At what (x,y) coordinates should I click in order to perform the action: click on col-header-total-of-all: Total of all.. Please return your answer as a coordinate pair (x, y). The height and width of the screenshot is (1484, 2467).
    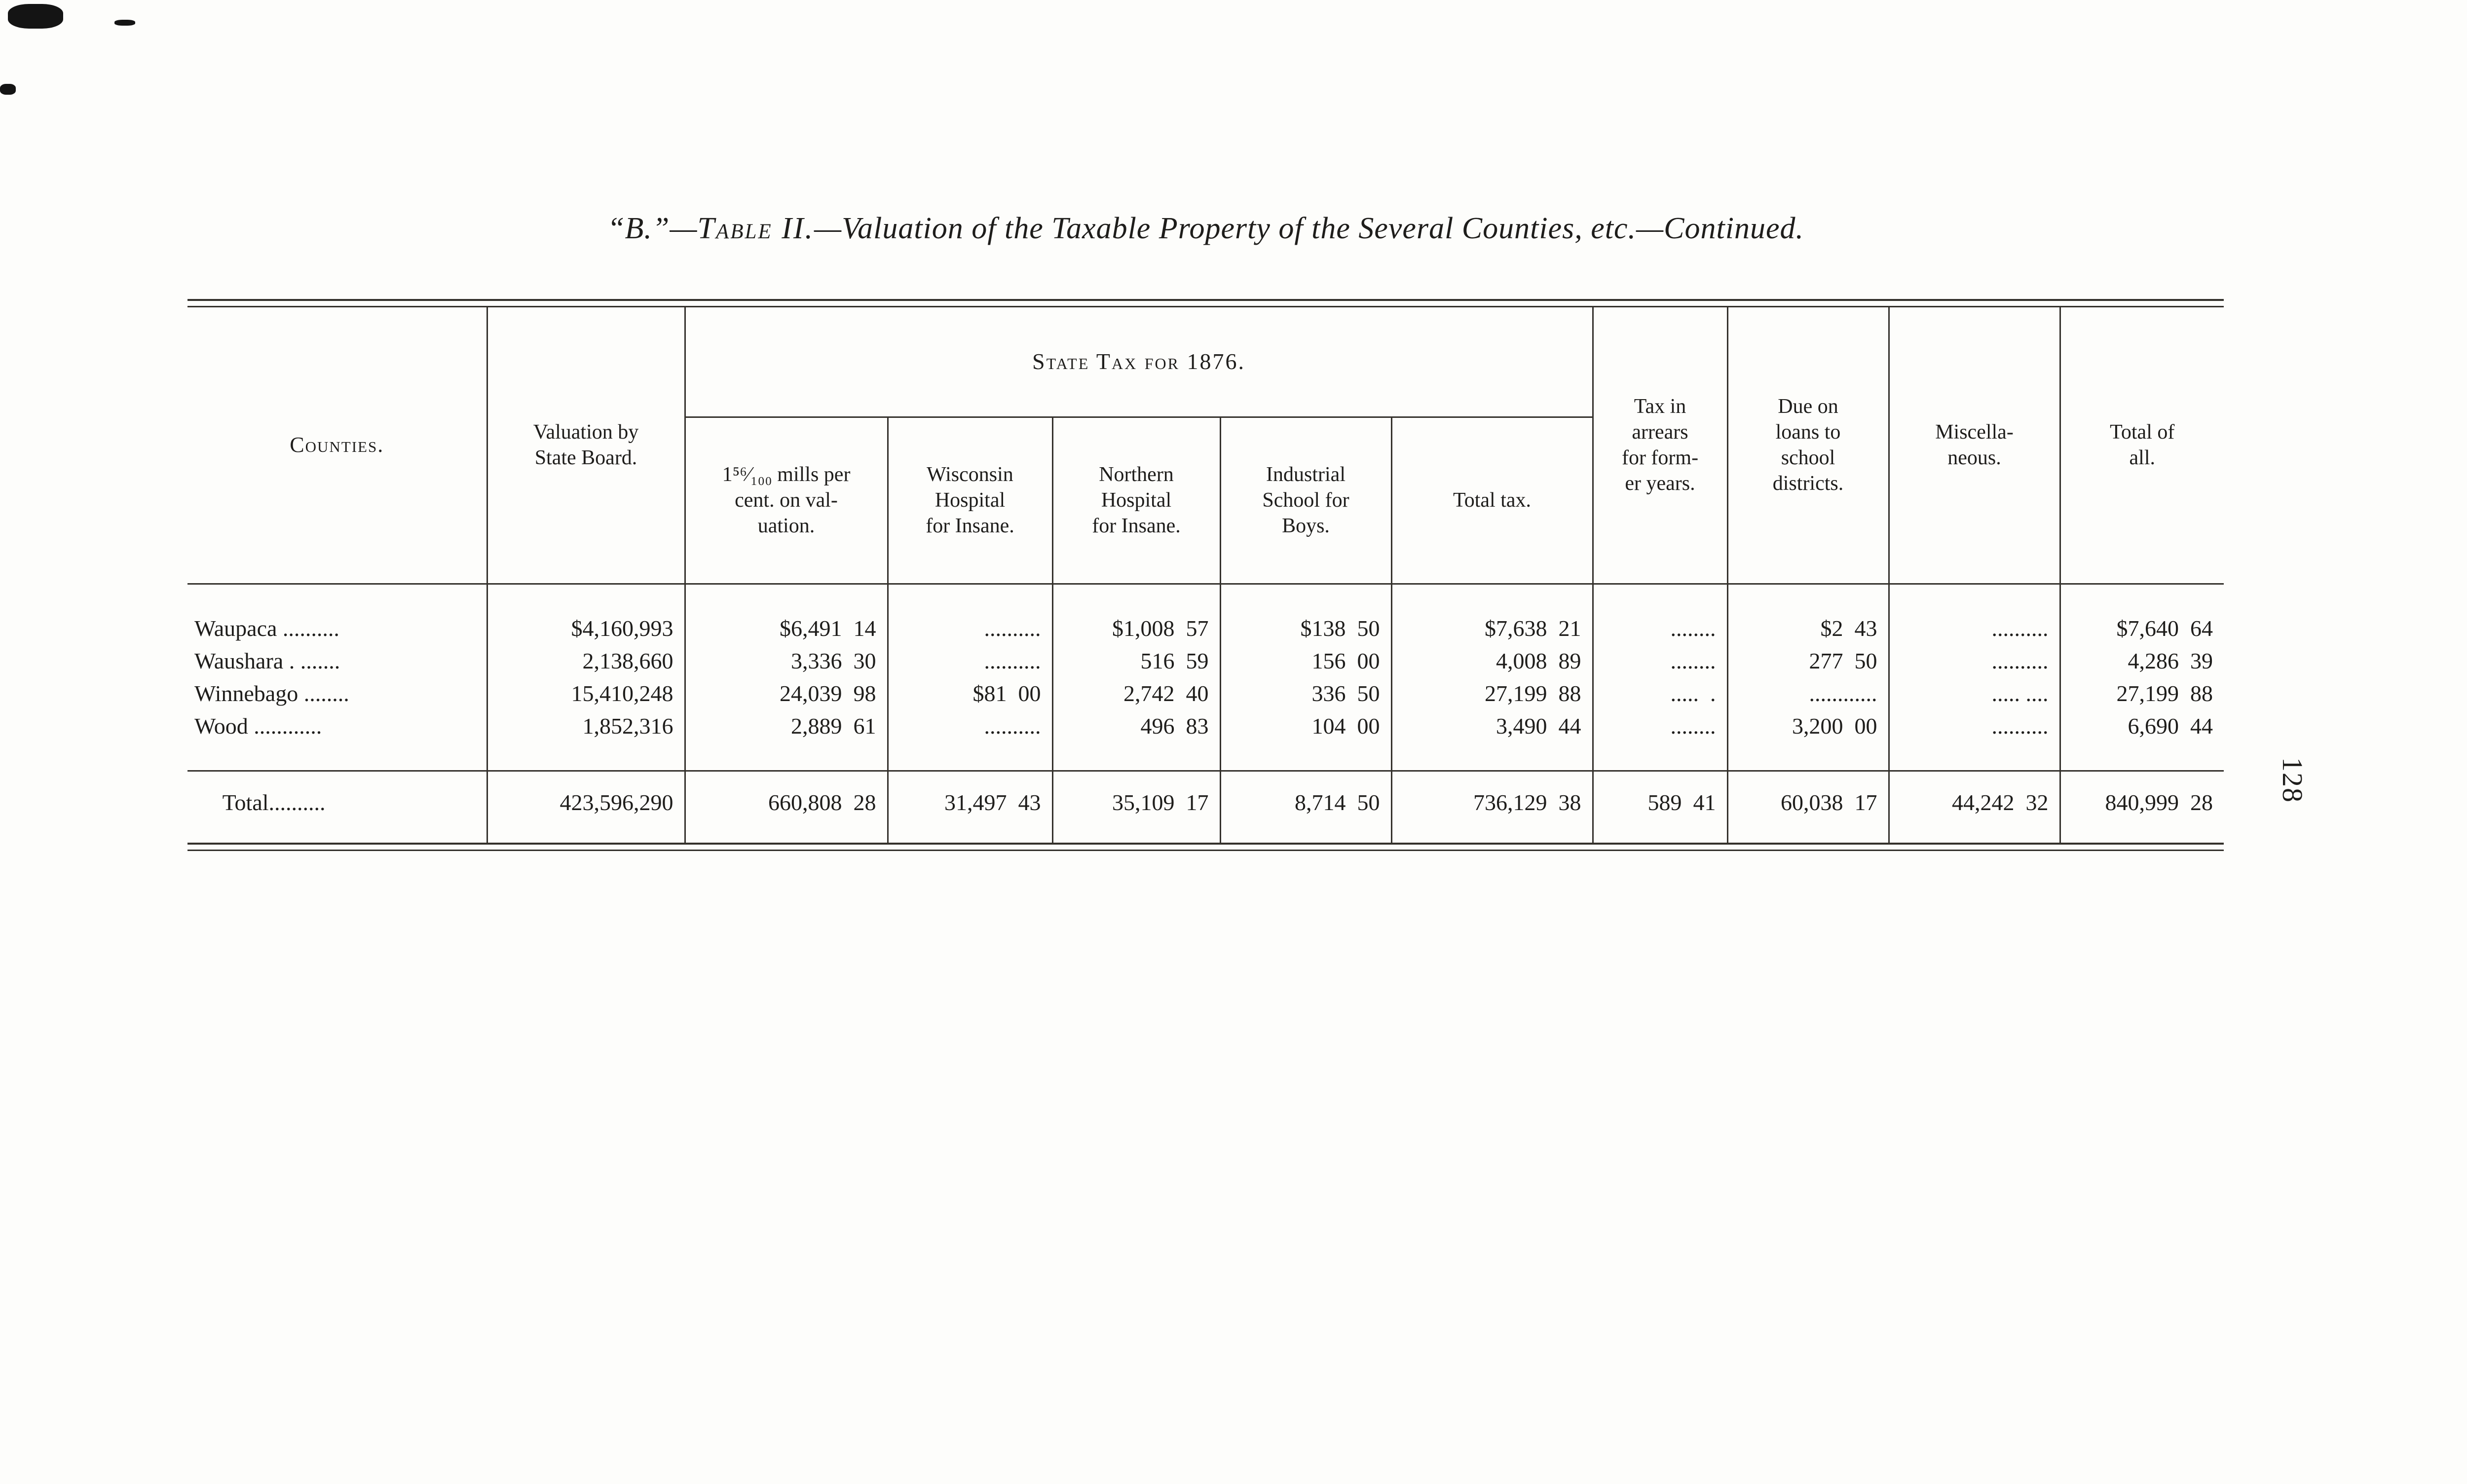
    Looking at the image, I should click on (2141, 445).